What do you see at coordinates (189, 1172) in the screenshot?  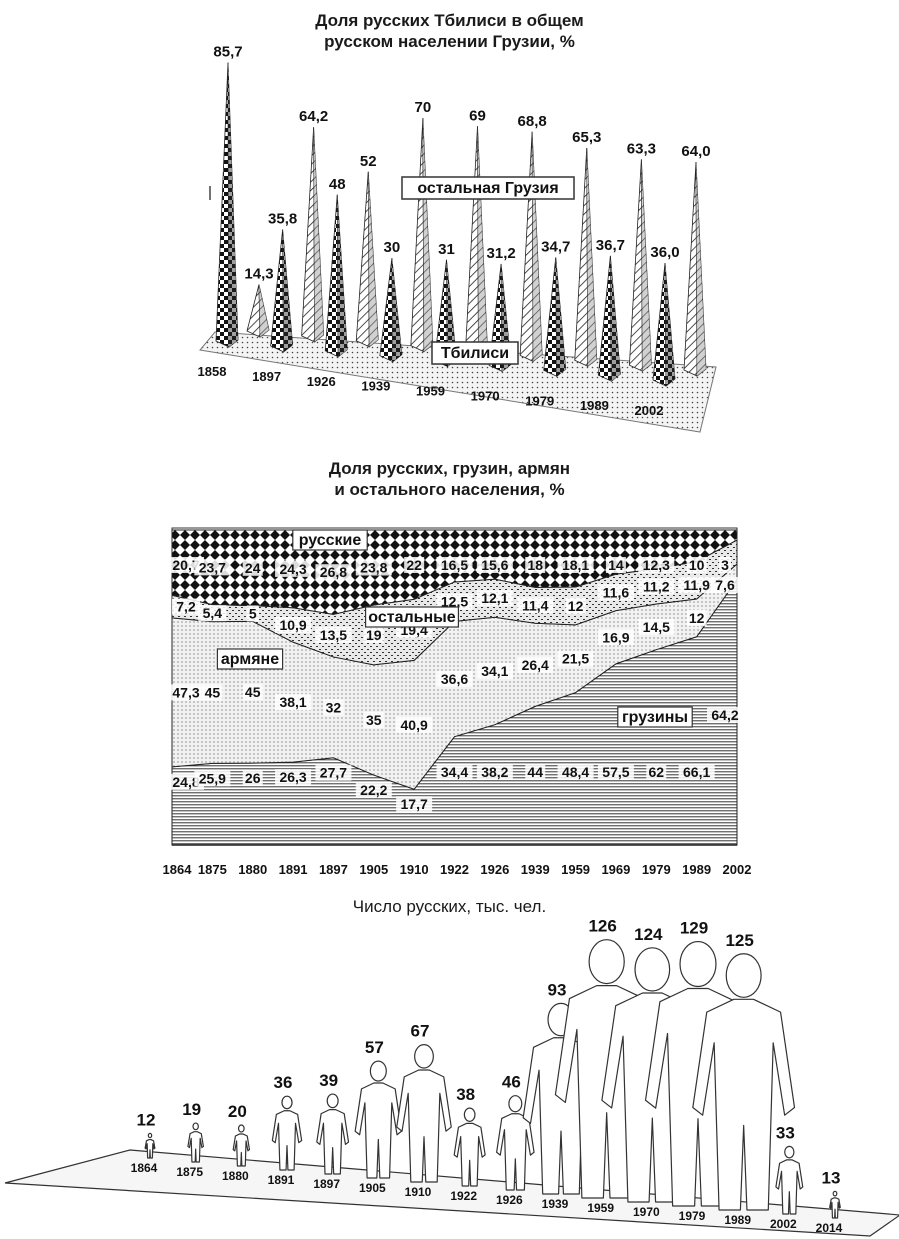 I see `tick-1875: 1875` at bounding box center [189, 1172].